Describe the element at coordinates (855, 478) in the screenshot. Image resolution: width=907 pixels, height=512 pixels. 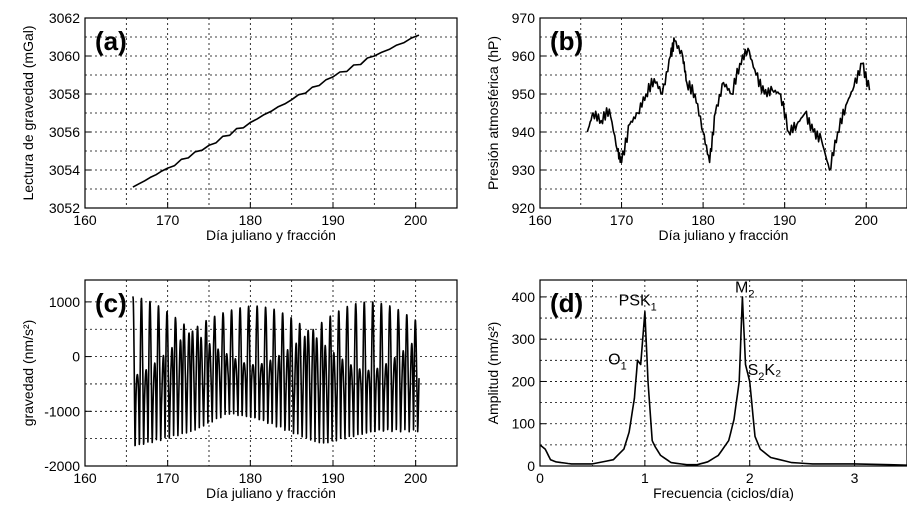
I see `x-tick-label: 3` at that location.